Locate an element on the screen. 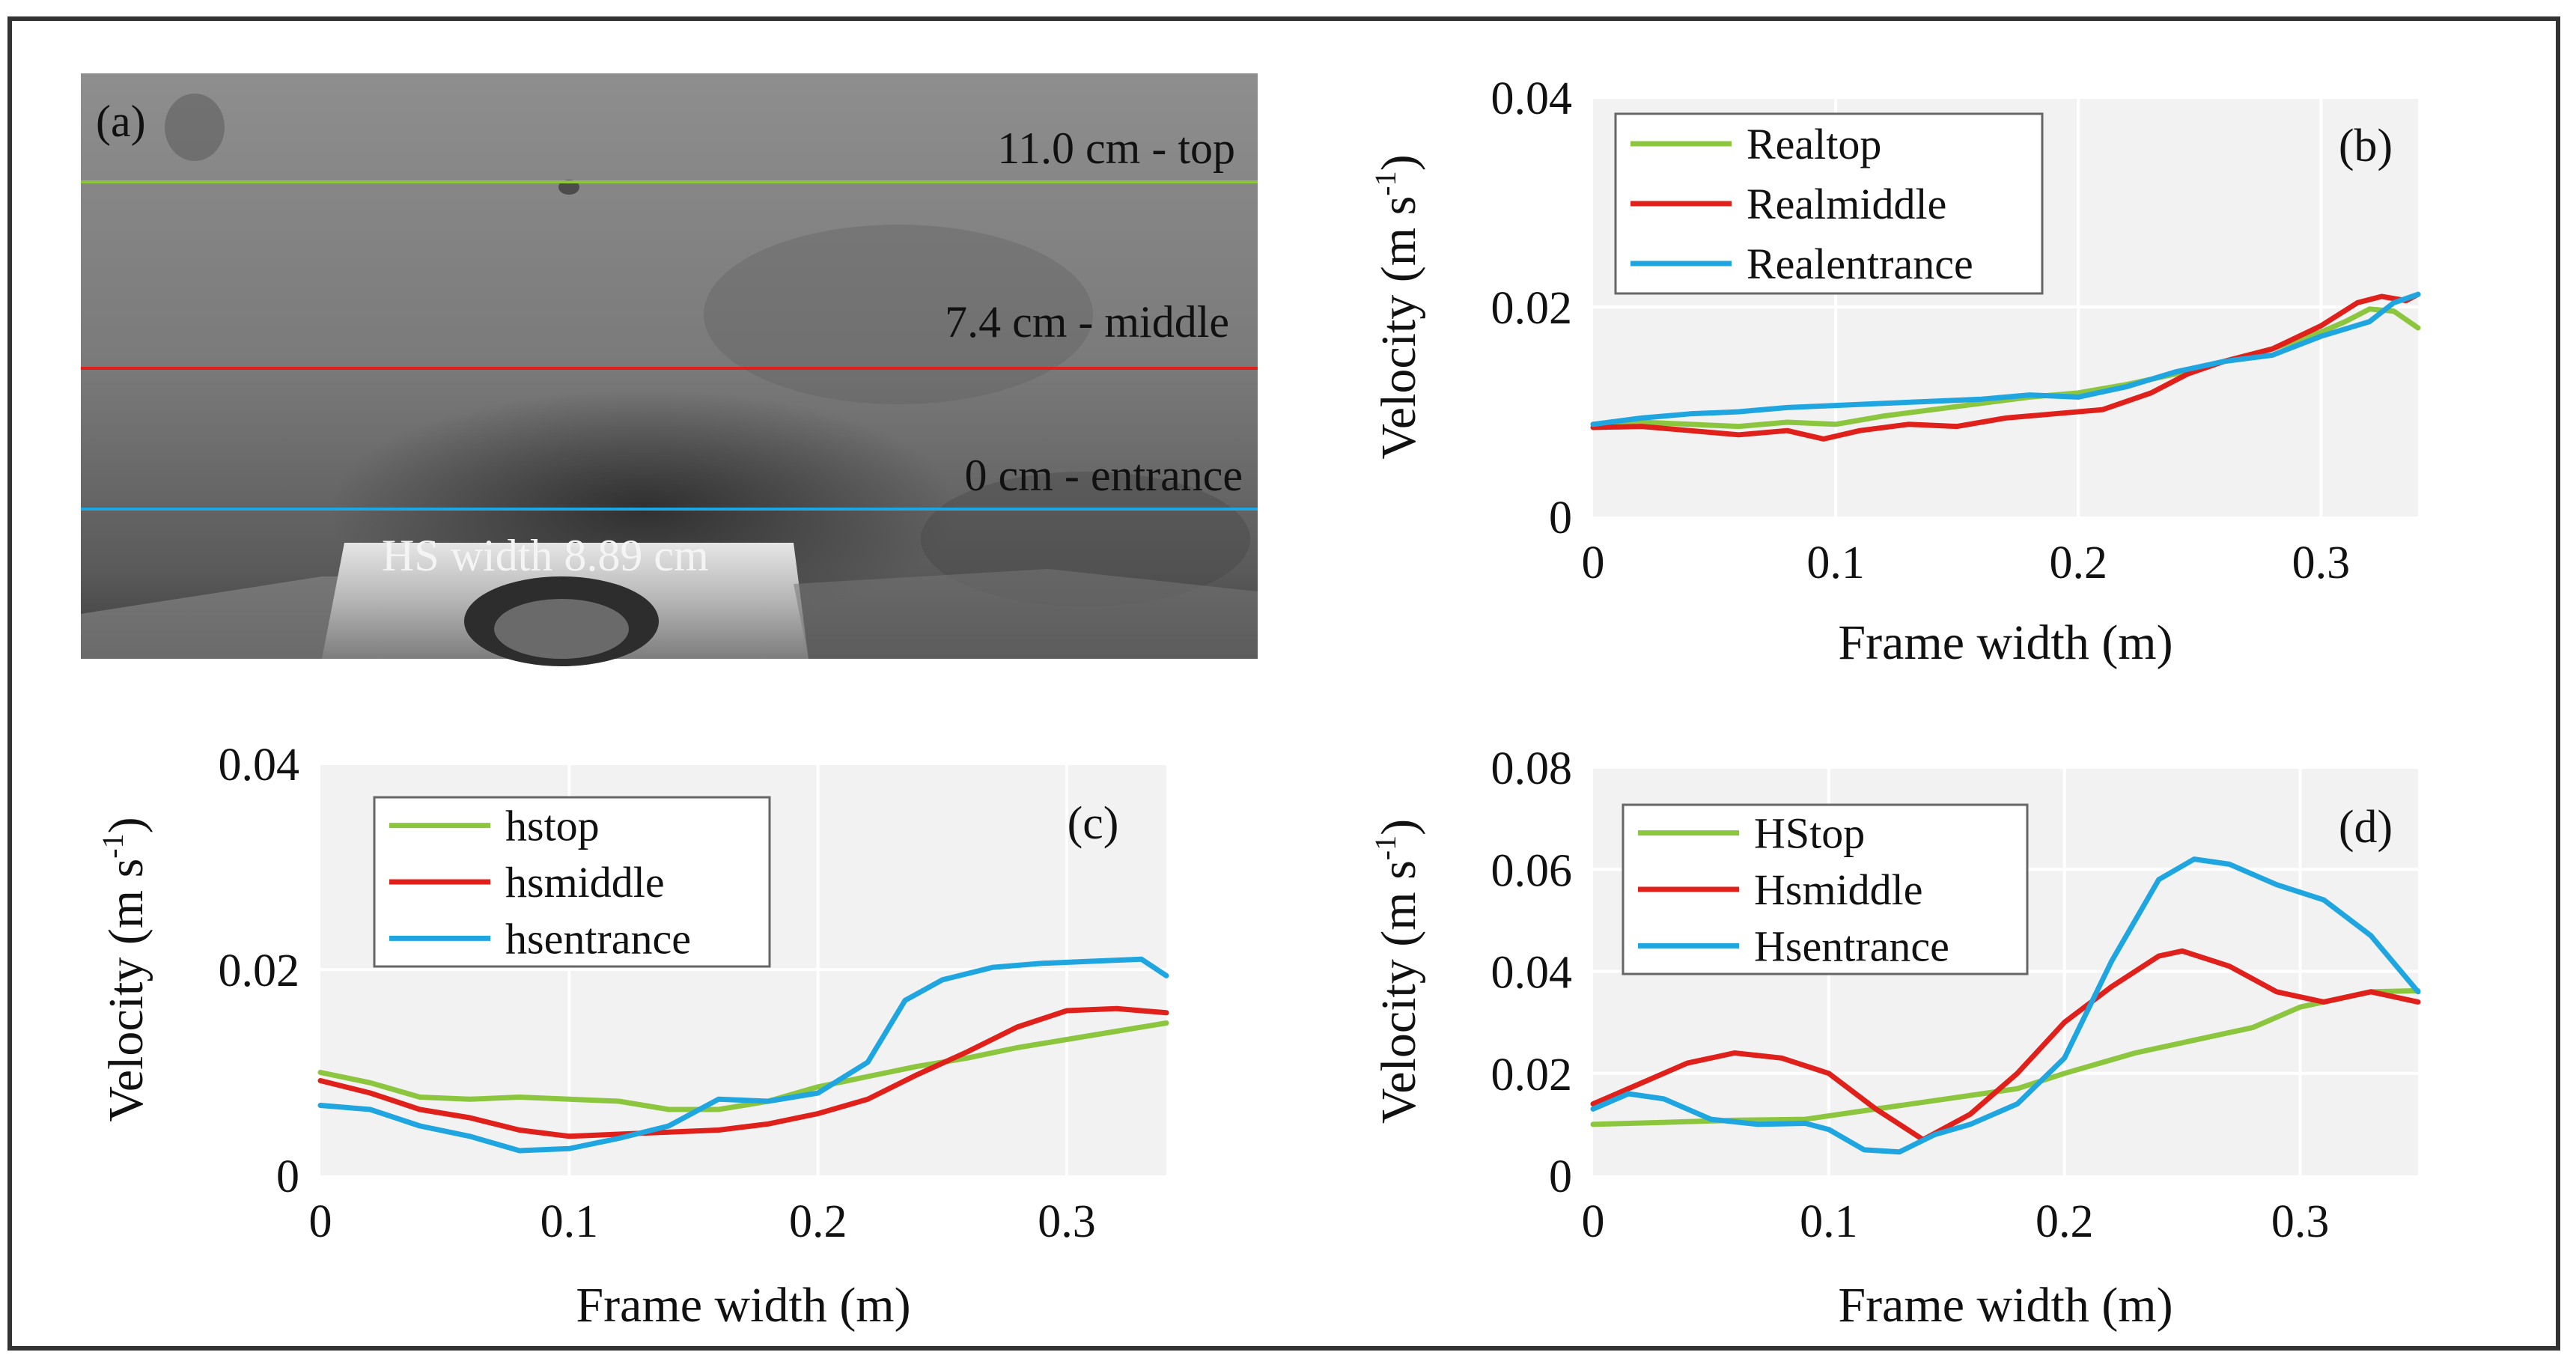  legend-label: Realentrance is located at coordinates (1860, 264).